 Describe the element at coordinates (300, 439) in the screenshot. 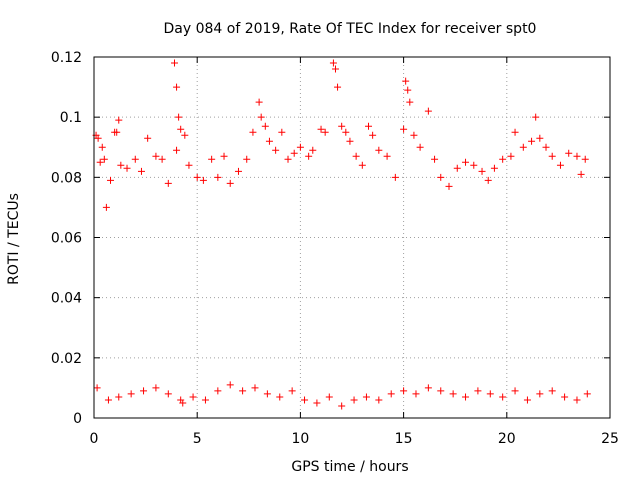

I see `x-tick-label: 10` at that location.